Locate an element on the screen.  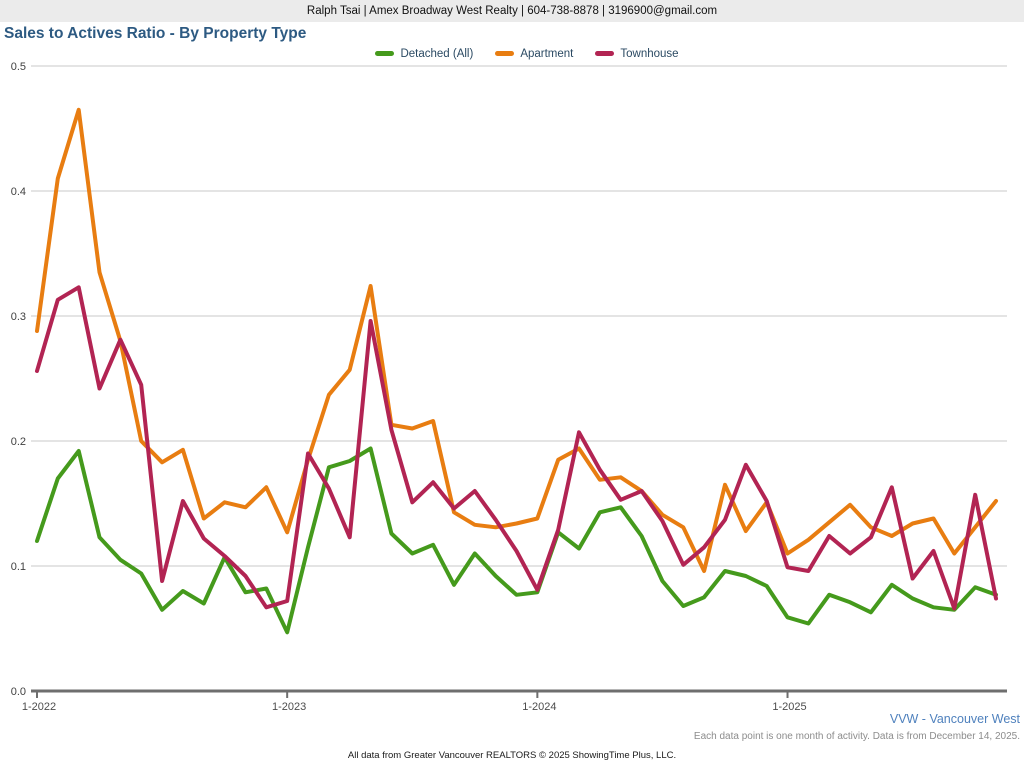
y-axis-label-0.2: 0.2 is located at coordinates (18, 442).